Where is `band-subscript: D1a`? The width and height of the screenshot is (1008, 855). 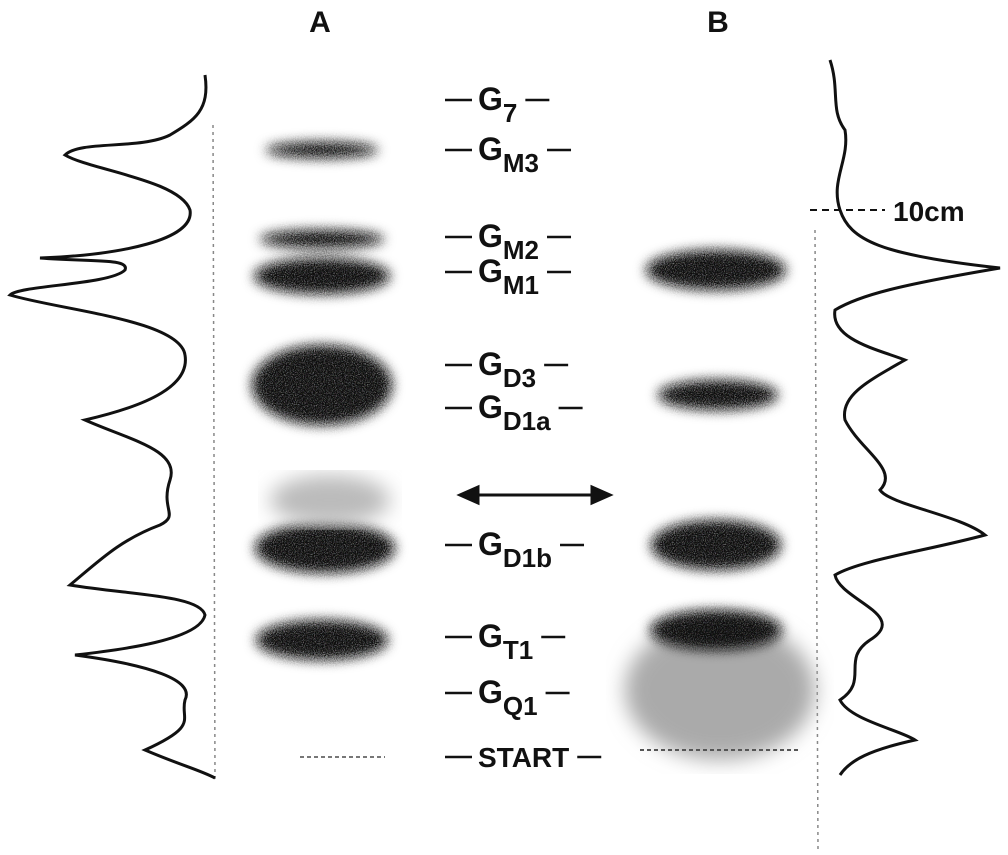 band-subscript: D1a is located at coordinates (527, 421).